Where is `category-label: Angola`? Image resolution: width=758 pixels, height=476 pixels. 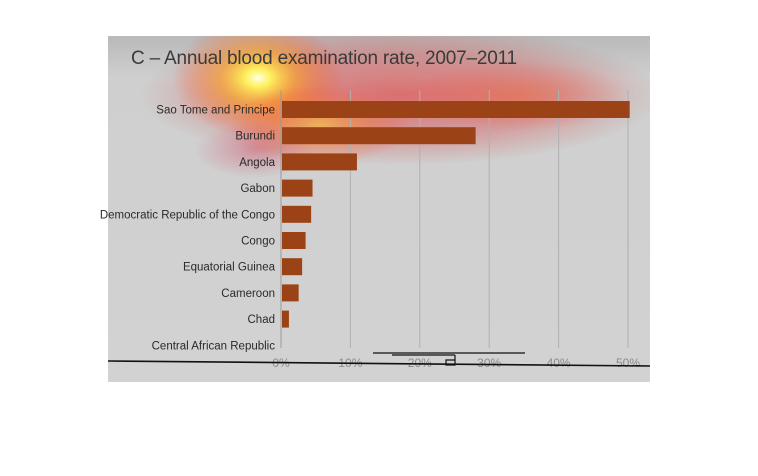
category-label: Angola is located at coordinates (257, 163).